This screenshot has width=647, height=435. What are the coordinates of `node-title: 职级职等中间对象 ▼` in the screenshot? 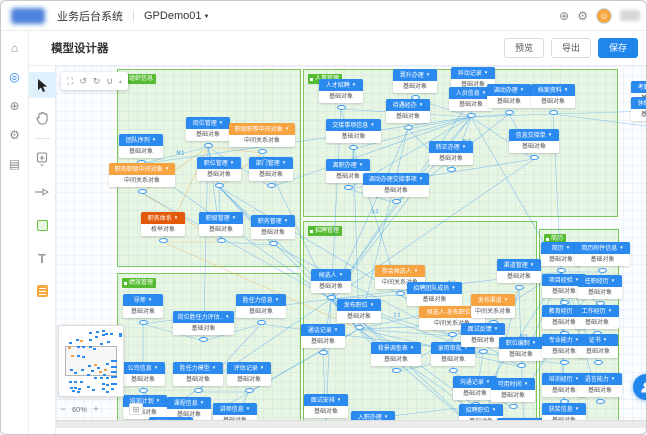 It's located at (262, 129).